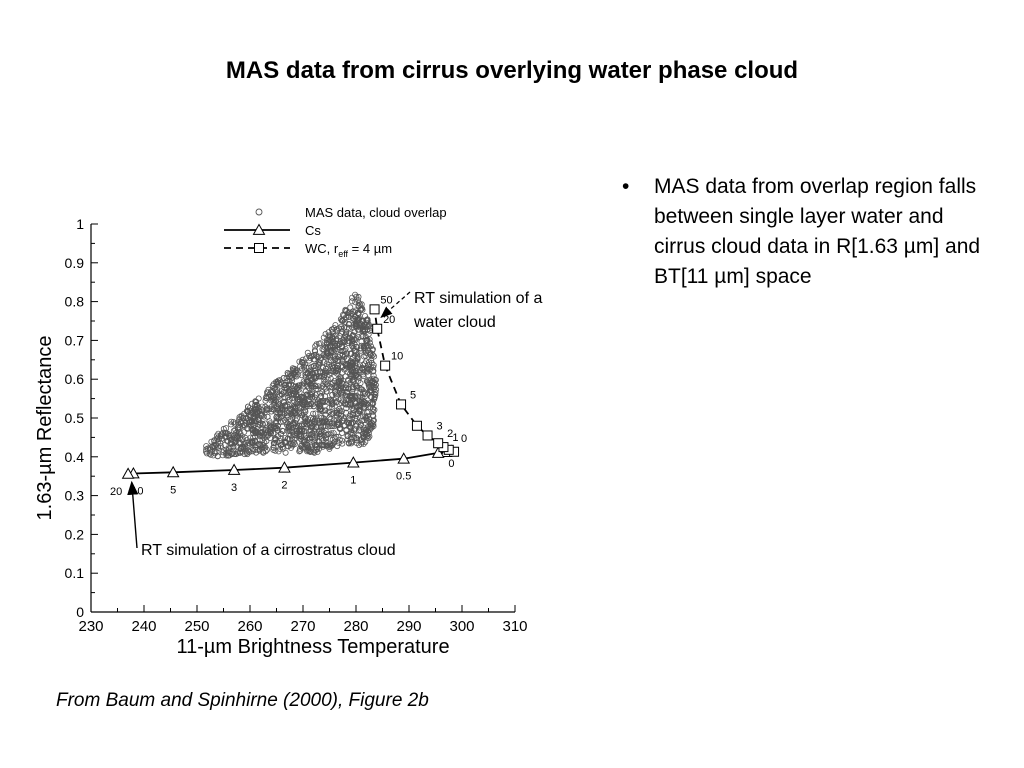 The height and width of the screenshot is (768, 1024). I want to click on wc-point-label: 10, so click(397, 357).